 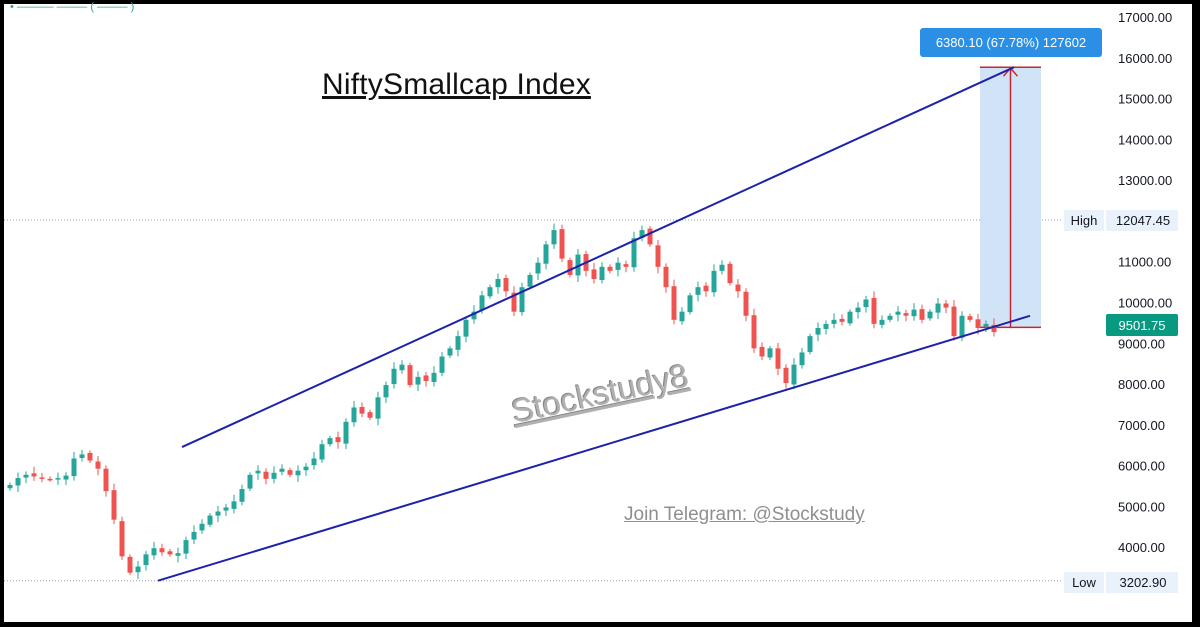 What do you see at coordinates (1011, 42) in the screenshot?
I see `measure-badge: 6380.10 (67.78%) 127602` at bounding box center [1011, 42].